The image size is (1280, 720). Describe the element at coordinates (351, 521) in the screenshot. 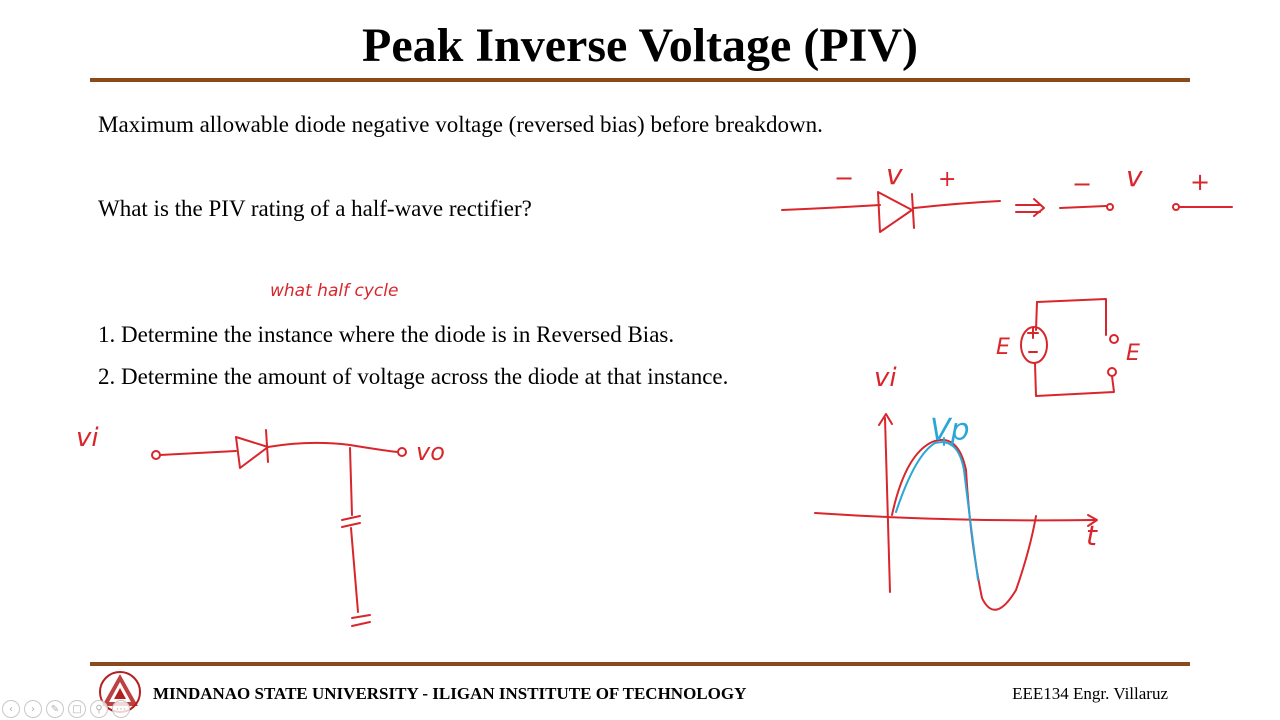

I see `load-resistor` at that location.